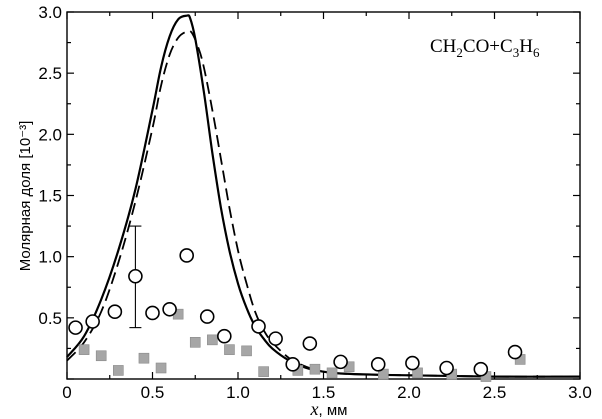  What do you see at coordinates (50, 165) in the screenshot?
I see `y-tick-labels: 0.5 1.0 1.5 2.0 2.5 3.0` at bounding box center [50, 165].